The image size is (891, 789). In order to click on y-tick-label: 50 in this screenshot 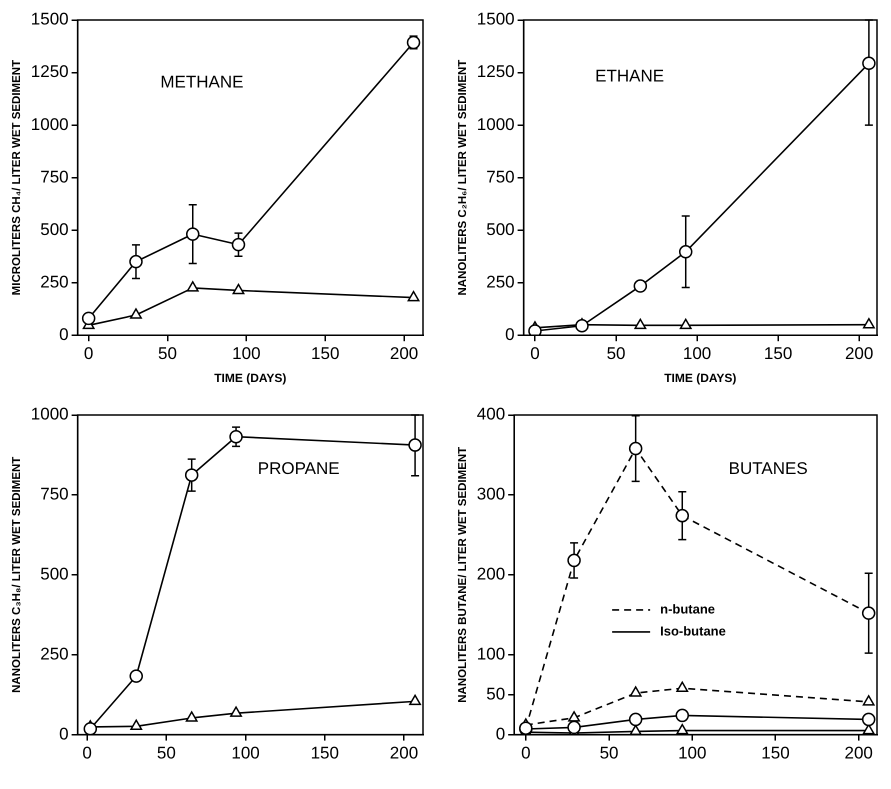, I will do `click(496, 694)`.